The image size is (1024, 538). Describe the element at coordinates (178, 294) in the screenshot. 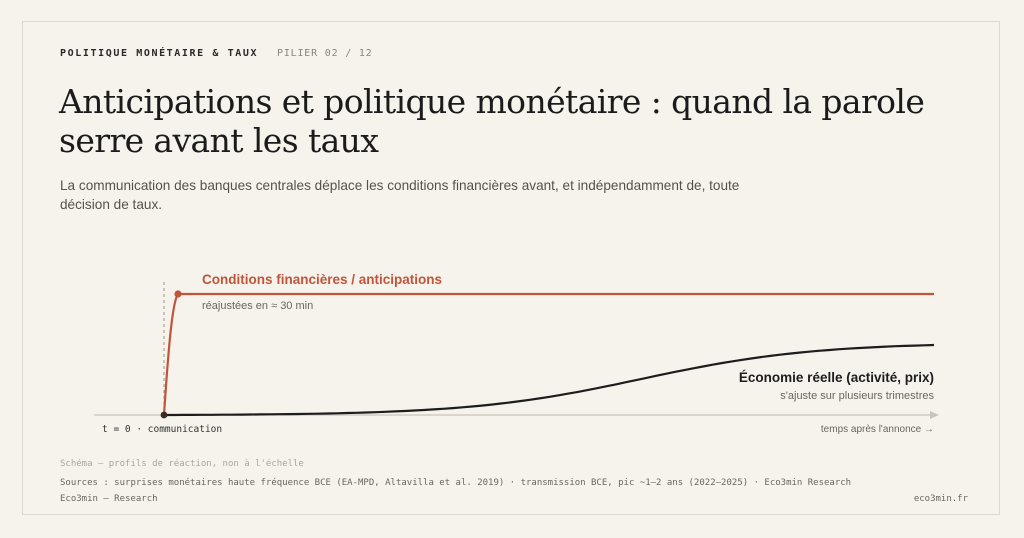

I see `financial-reaction-point` at that location.